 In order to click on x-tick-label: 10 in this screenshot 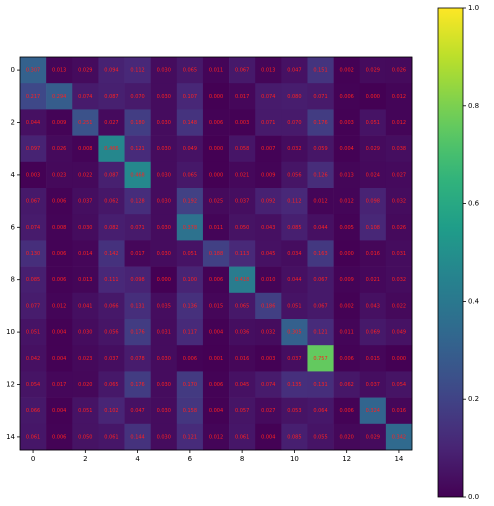, I will do `click(294, 459)`.